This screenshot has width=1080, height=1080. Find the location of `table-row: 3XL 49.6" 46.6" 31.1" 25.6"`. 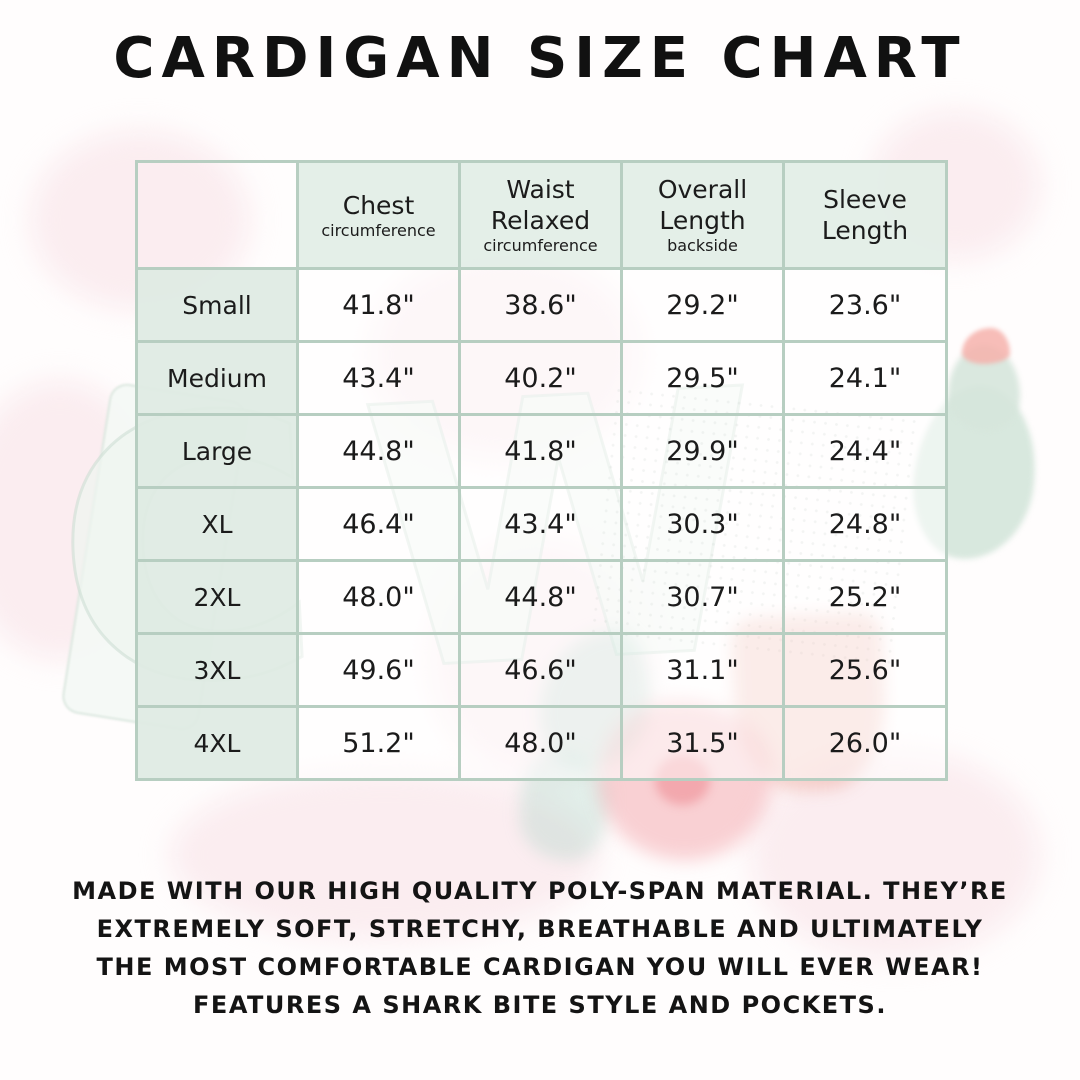

table-row: 3XL 49.6" 46.6" 31.1" 25.6" is located at coordinates (541, 670).